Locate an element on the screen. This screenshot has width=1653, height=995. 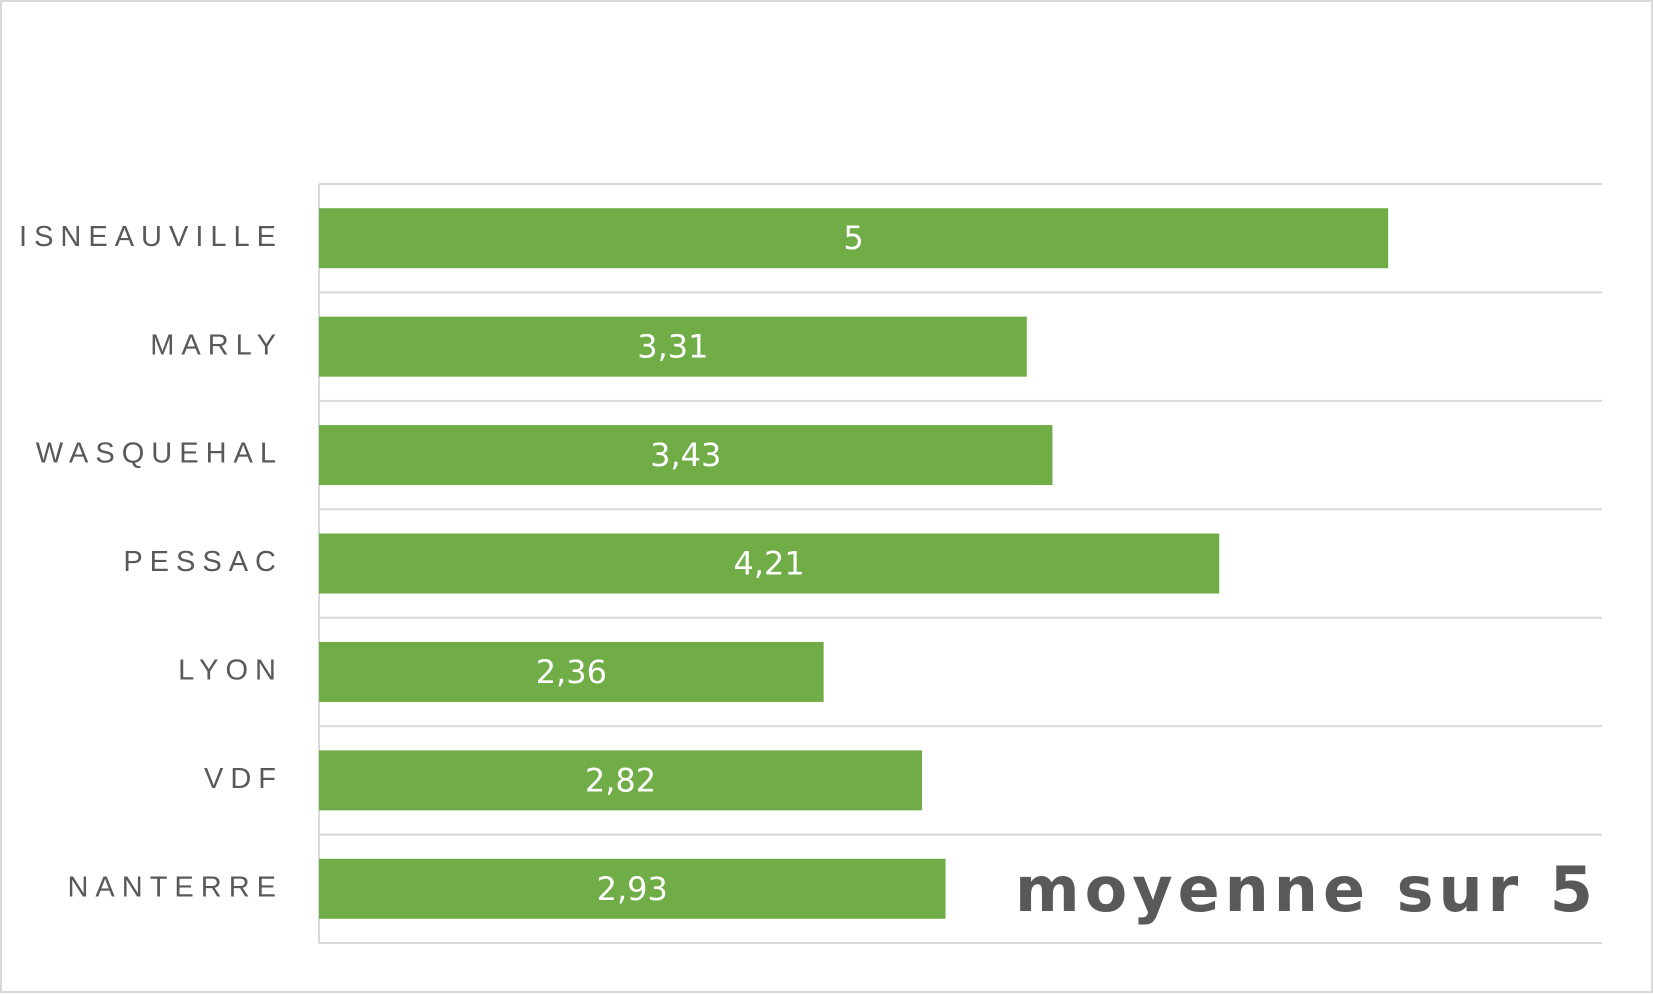
data-label: 2,93 is located at coordinates (632, 889).